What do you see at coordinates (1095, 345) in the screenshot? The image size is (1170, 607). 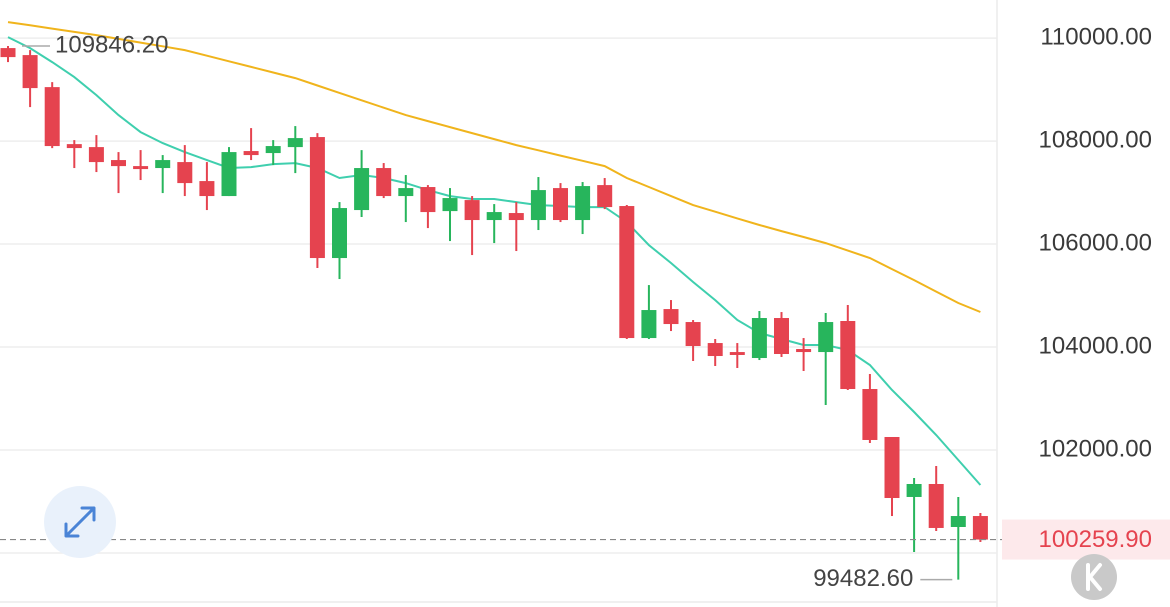 I see `y-tick-label: 104000.00` at bounding box center [1095, 345].